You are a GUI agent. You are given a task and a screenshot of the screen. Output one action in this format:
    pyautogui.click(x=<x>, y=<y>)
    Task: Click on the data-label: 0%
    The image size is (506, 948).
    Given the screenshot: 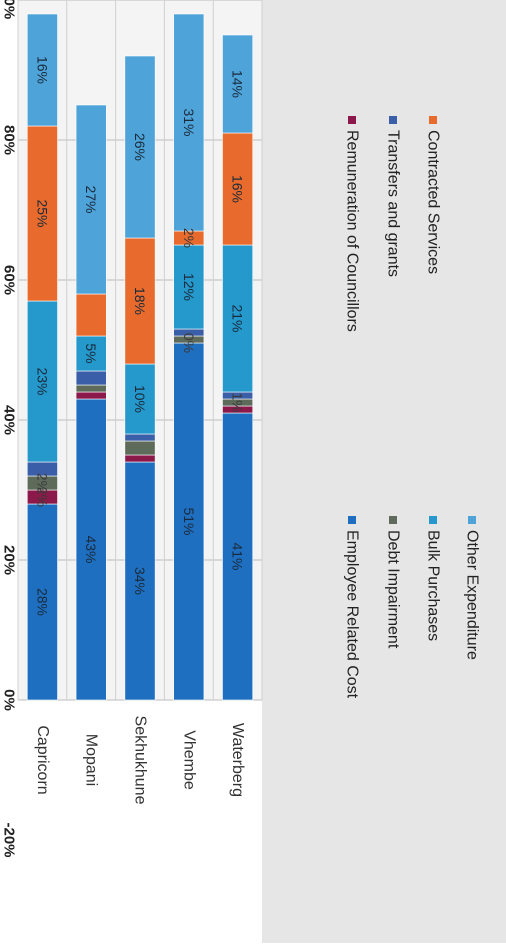 What is the action you would take?
    pyautogui.click(x=189, y=343)
    